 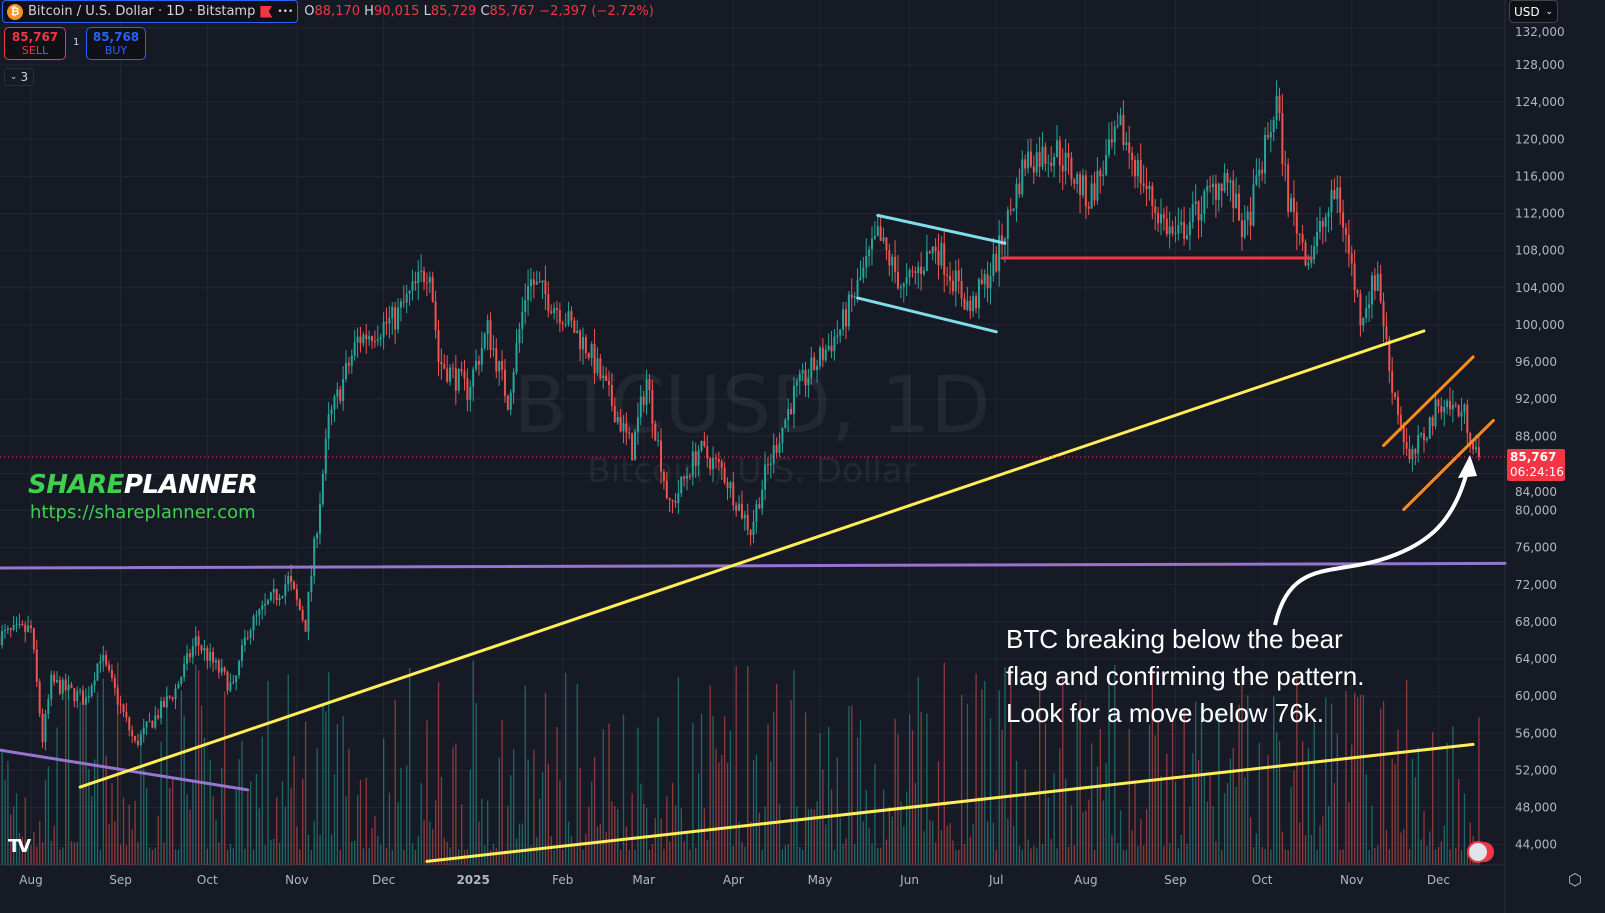 What do you see at coordinates (950, 802) in the screenshot?
I see `drawing-trendline` at bounding box center [950, 802].